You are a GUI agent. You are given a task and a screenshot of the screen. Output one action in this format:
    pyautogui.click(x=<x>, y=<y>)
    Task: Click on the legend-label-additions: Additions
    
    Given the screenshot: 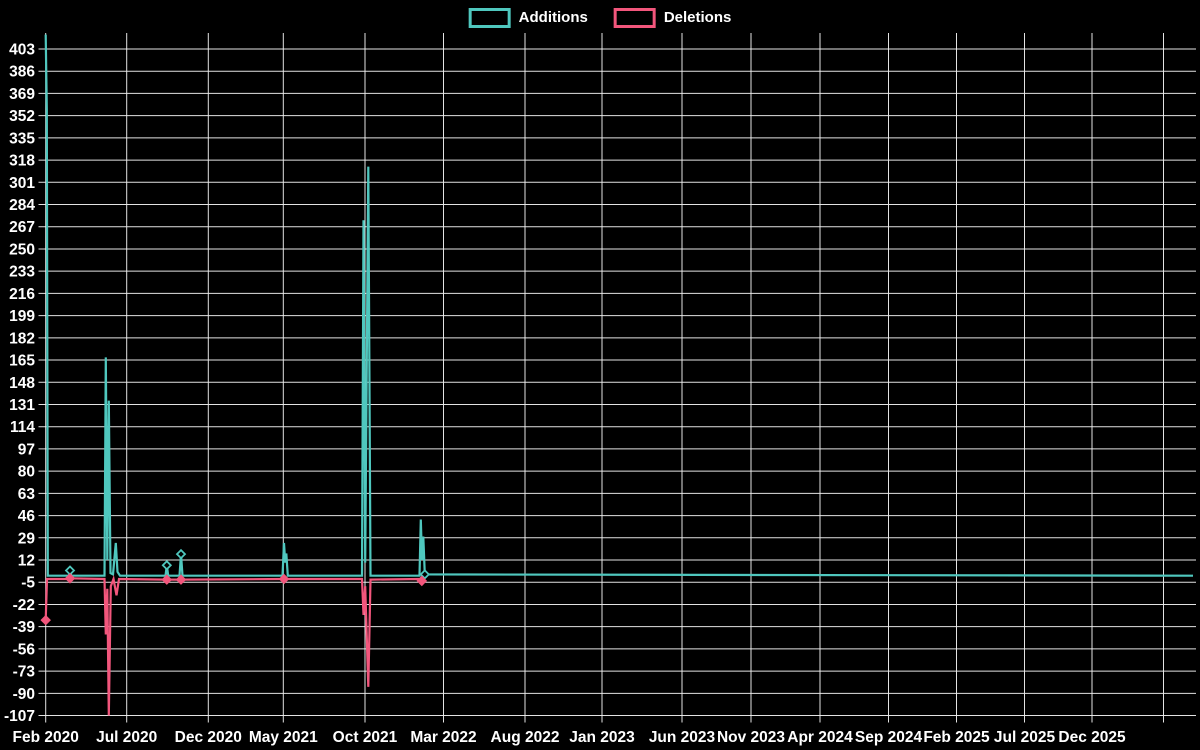 What is the action you would take?
    pyautogui.click(x=553, y=17)
    